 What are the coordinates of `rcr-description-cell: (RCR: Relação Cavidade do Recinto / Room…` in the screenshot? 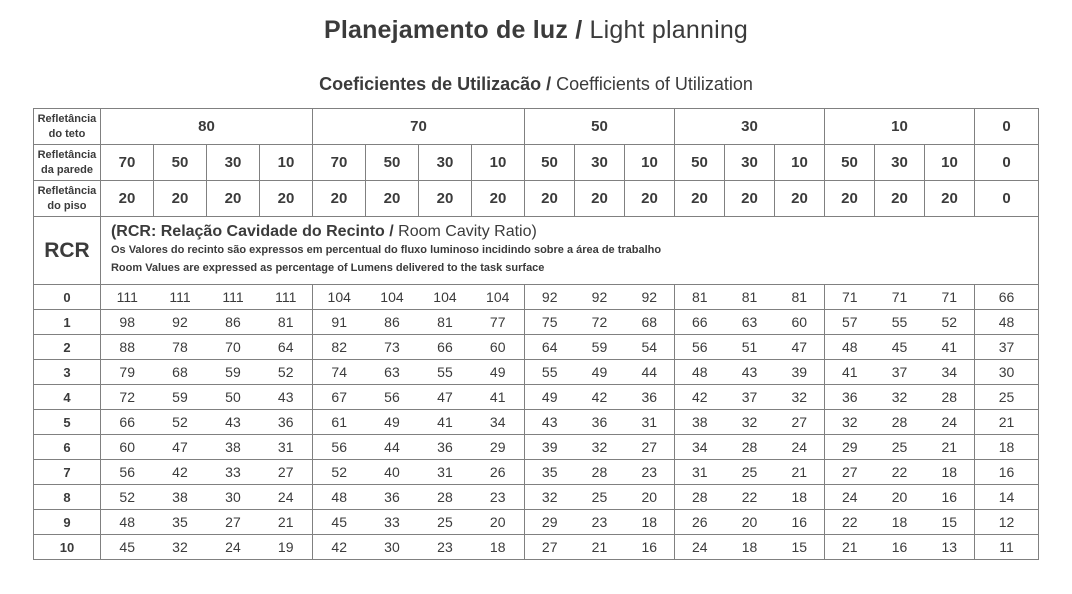 It's located at (569, 250).